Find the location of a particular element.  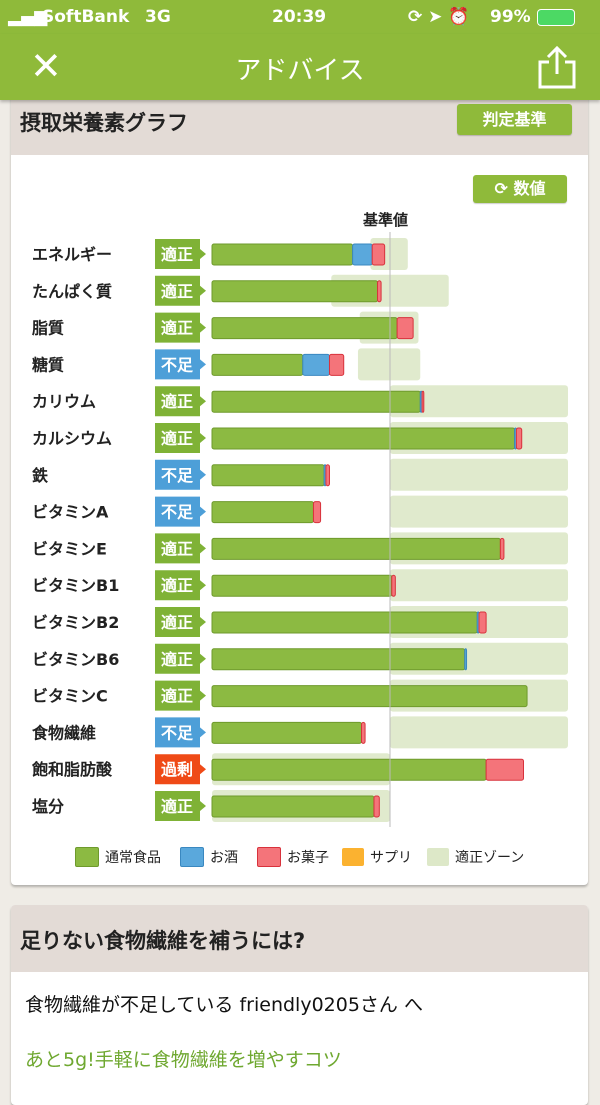

nutrient-label: 脂質 is located at coordinates (48, 328).